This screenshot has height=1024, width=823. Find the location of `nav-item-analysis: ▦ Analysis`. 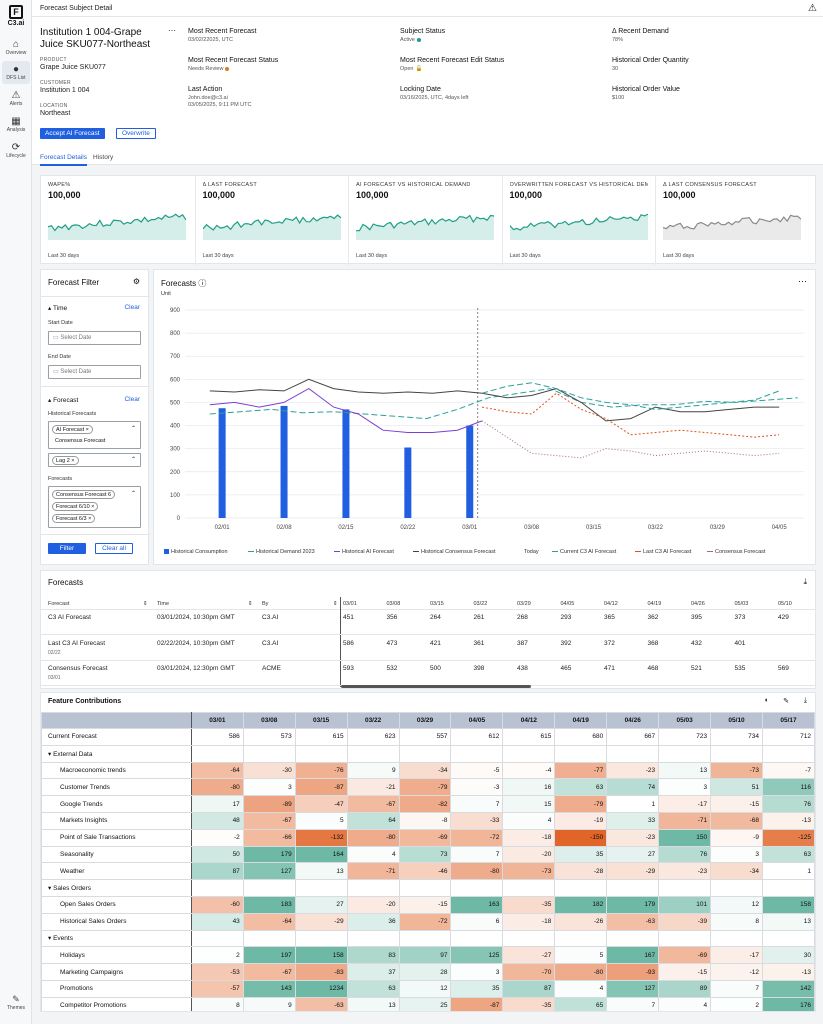

nav-item-analysis: ▦ Analysis is located at coordinates (16, 124).